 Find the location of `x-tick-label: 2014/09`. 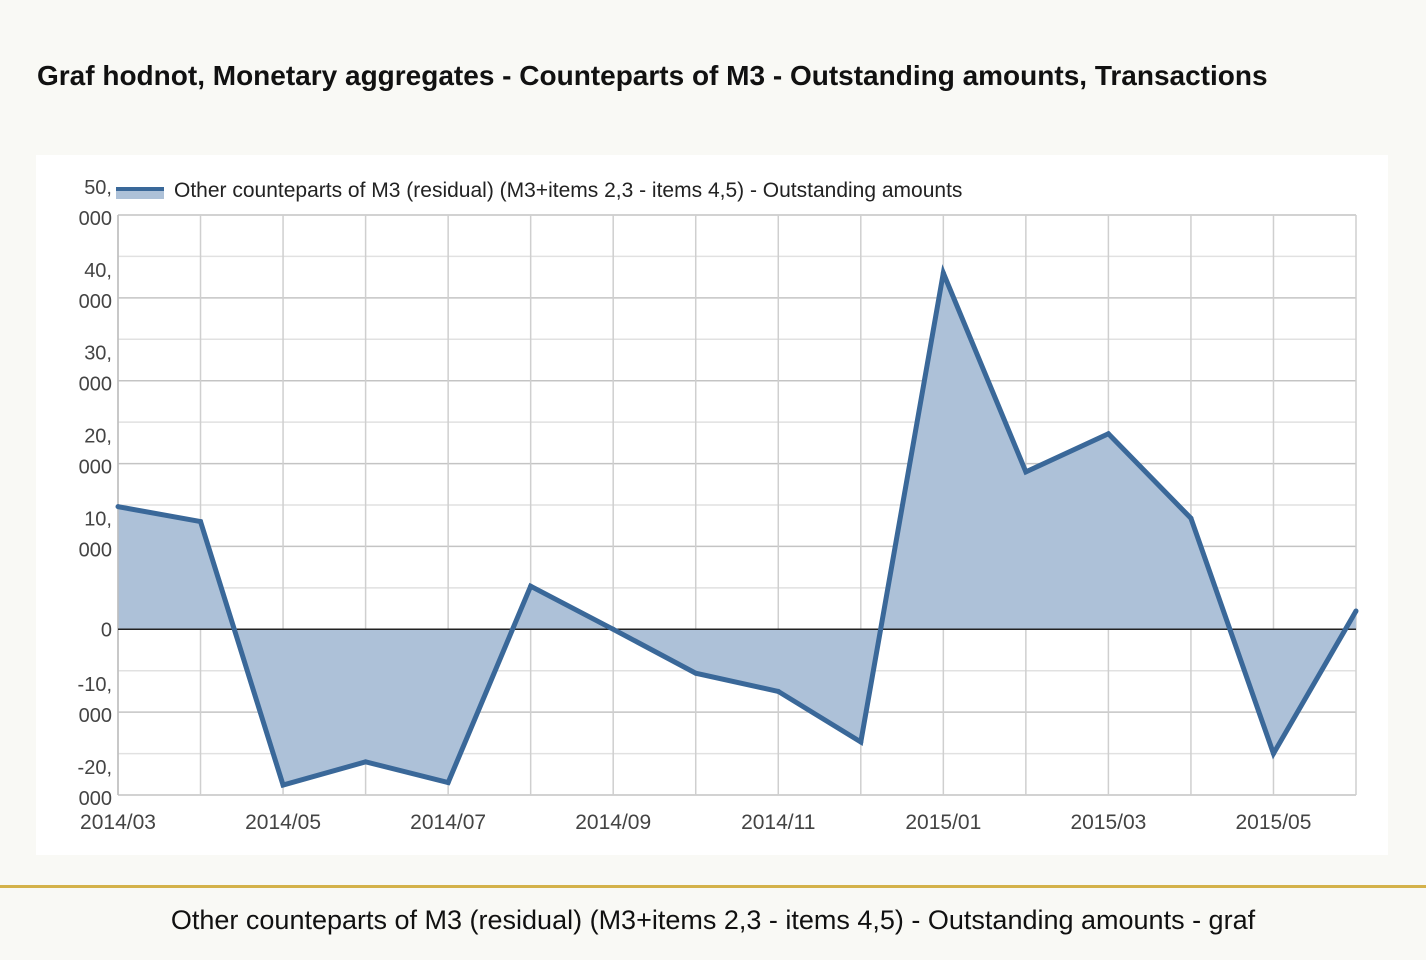

x-tick-label: 2014/09 is located at coordinates (613, 822).